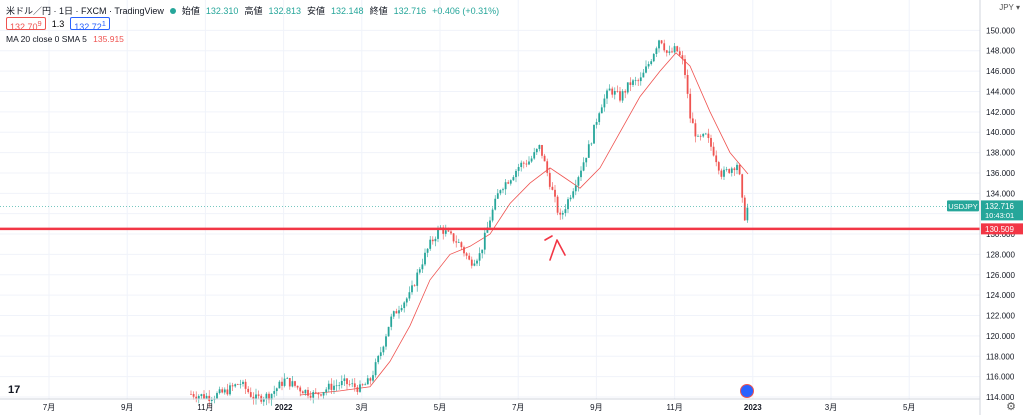 Image resolution: width=1024 pixels, height=415 pixels. I want to click on gear-icon: ⚙, so click(1011, 407).